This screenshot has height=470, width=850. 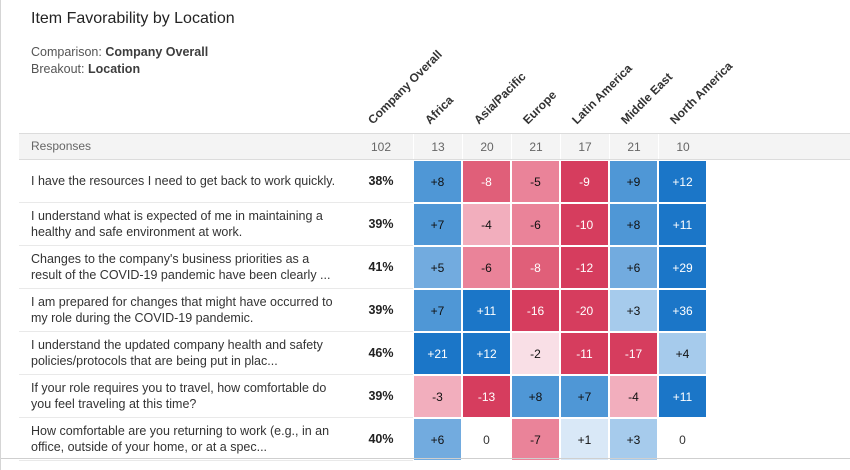 I want to click on column-header: Europe, so click(x=539, y=107).